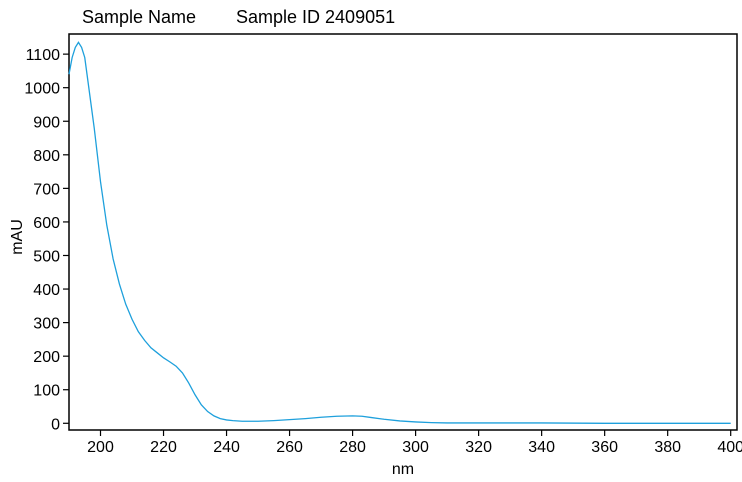 Image resolution: width=742 pixels, height=482 pixels. I want to click on x-tick-label: 320, so click(478, 447).